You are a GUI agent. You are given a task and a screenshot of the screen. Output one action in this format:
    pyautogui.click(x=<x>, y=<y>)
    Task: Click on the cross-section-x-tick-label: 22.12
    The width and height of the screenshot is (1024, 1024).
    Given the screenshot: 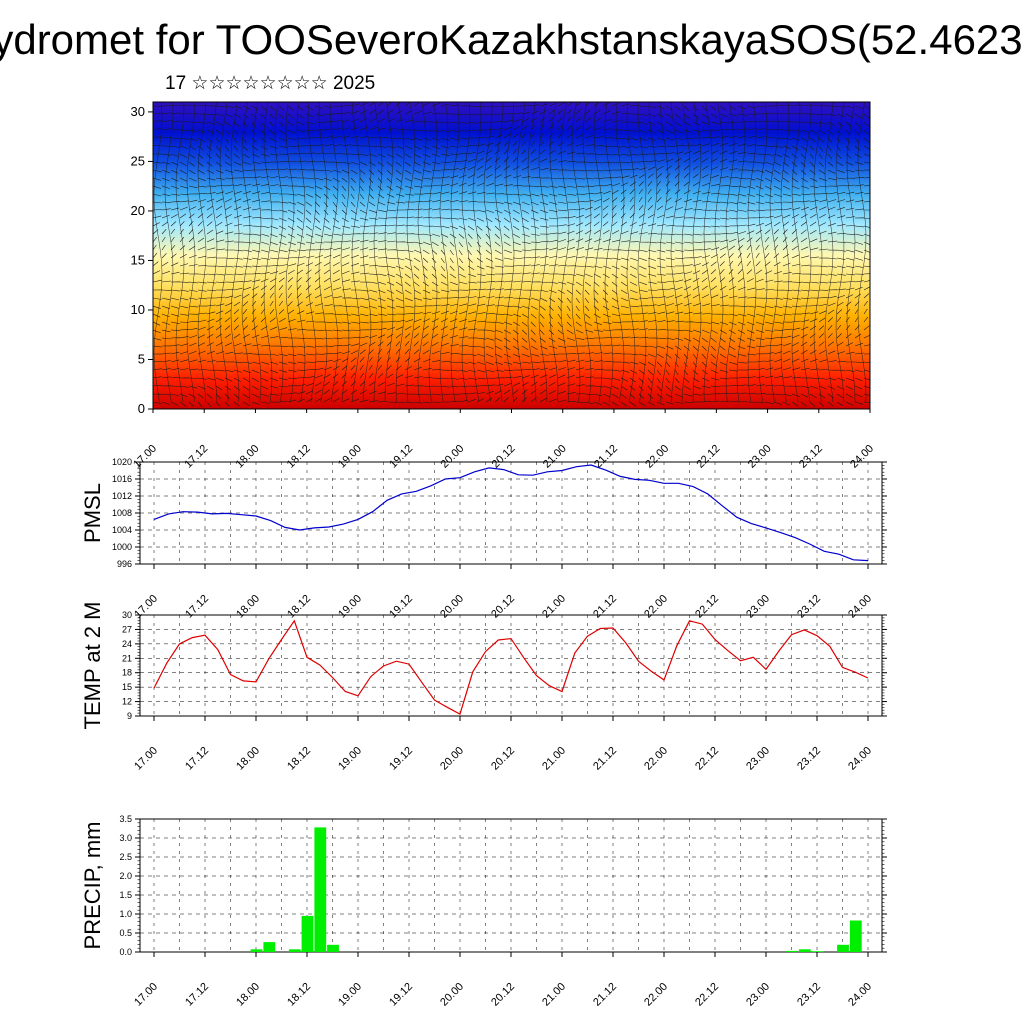 What is the action you would take?
    pyautogui.click(x=709, y=457)
    